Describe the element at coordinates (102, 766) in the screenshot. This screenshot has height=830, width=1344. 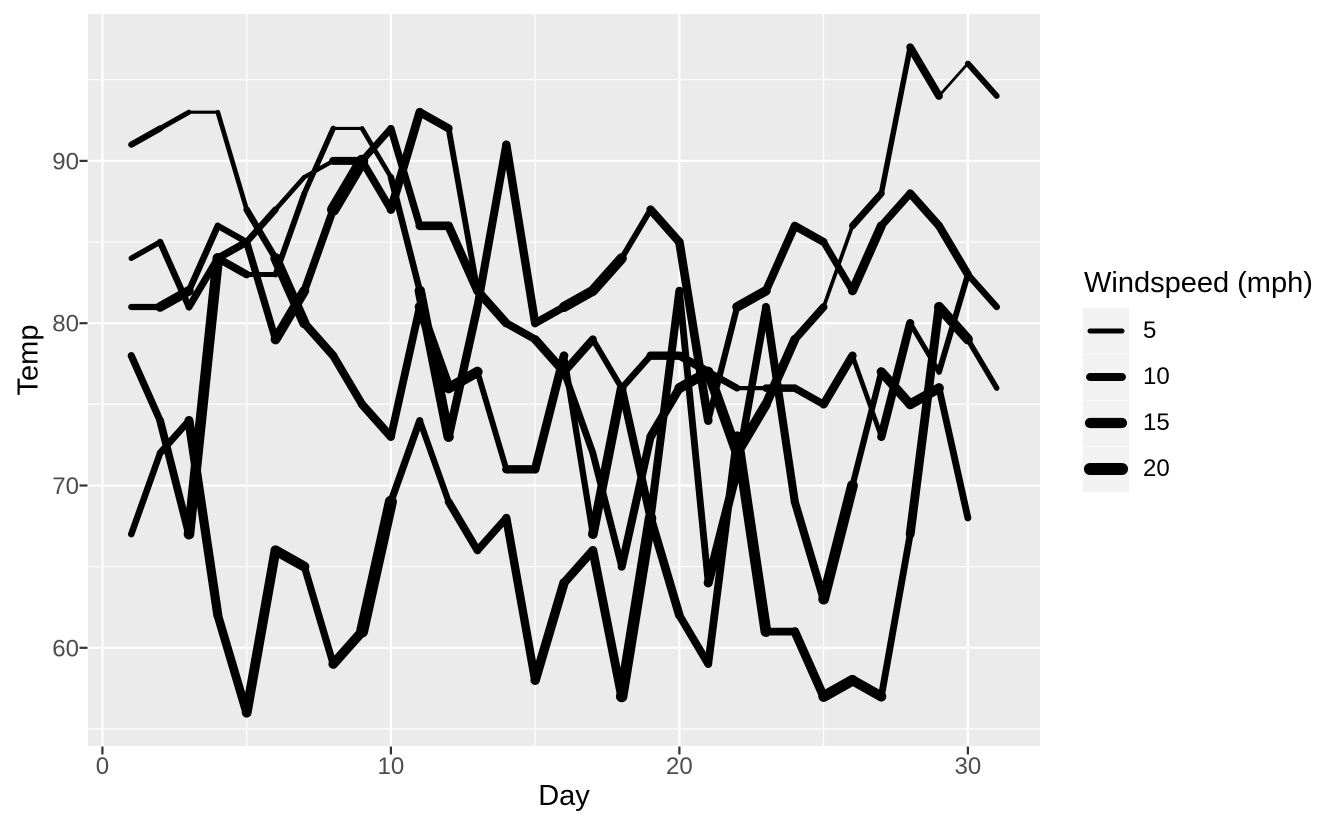
I see `x-tick-label: 0` at that location.